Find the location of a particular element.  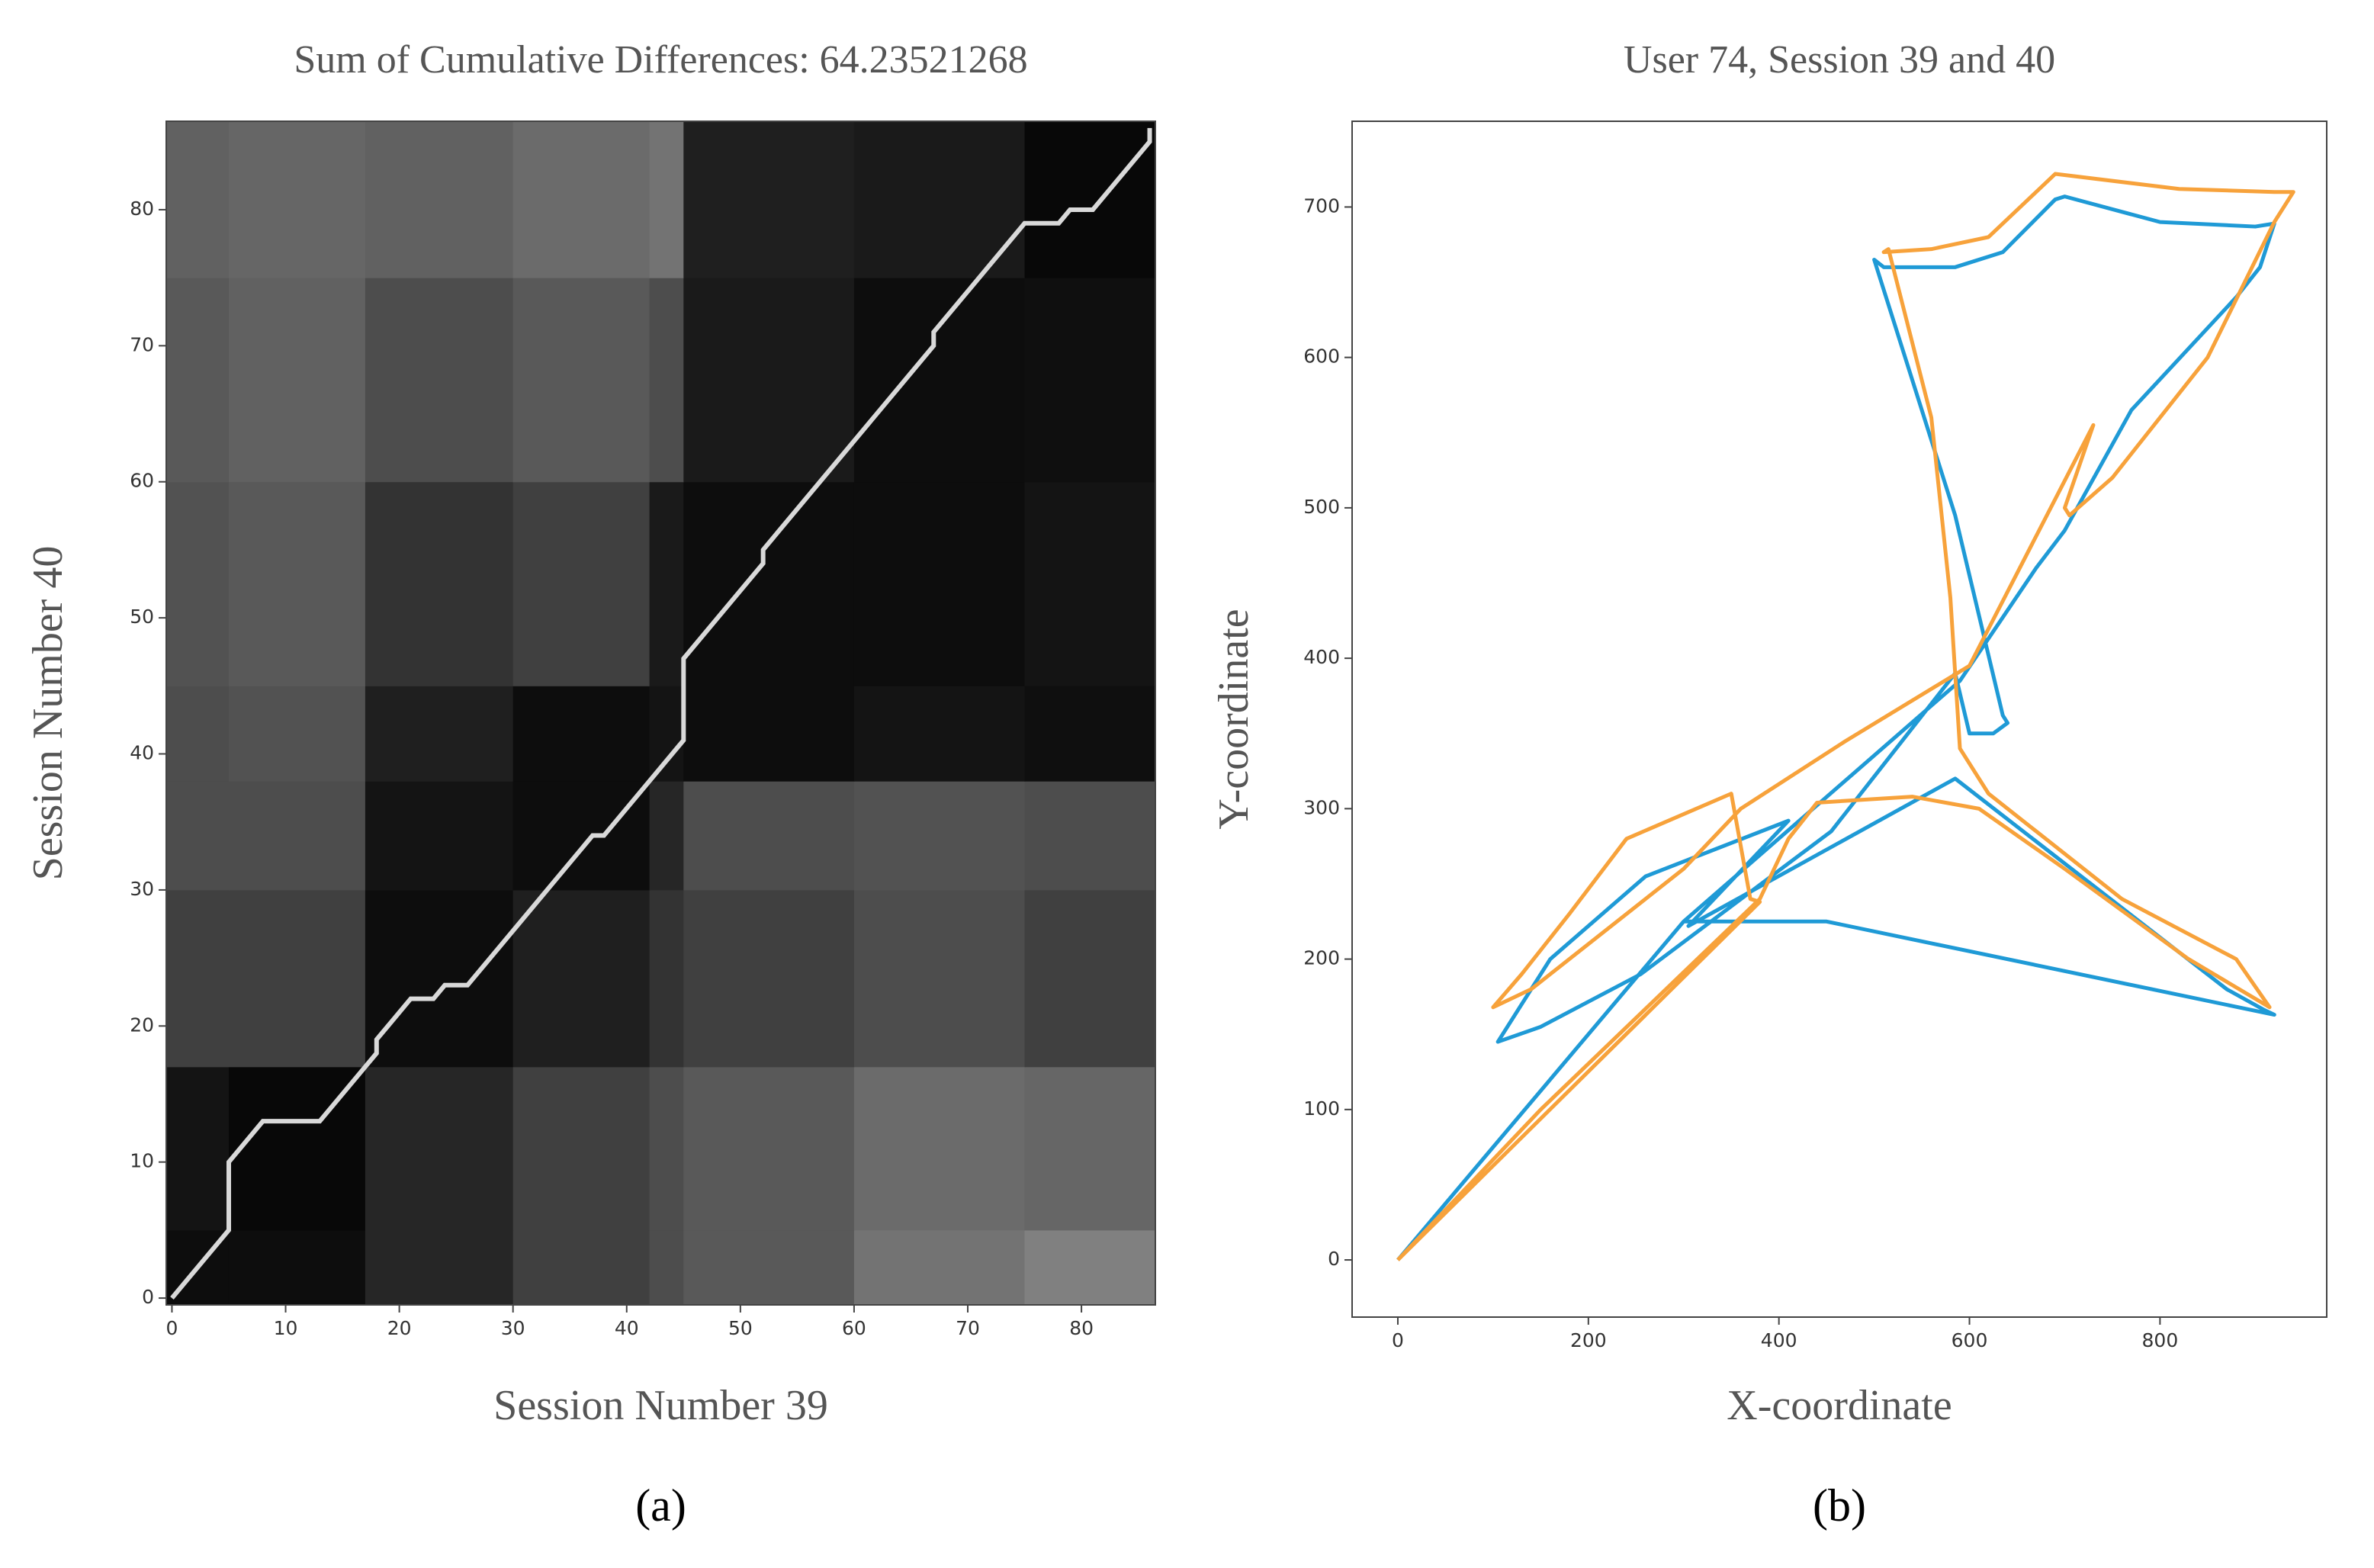

x-axis-label: X-coordinate is located at coordinates (1839, 1405).